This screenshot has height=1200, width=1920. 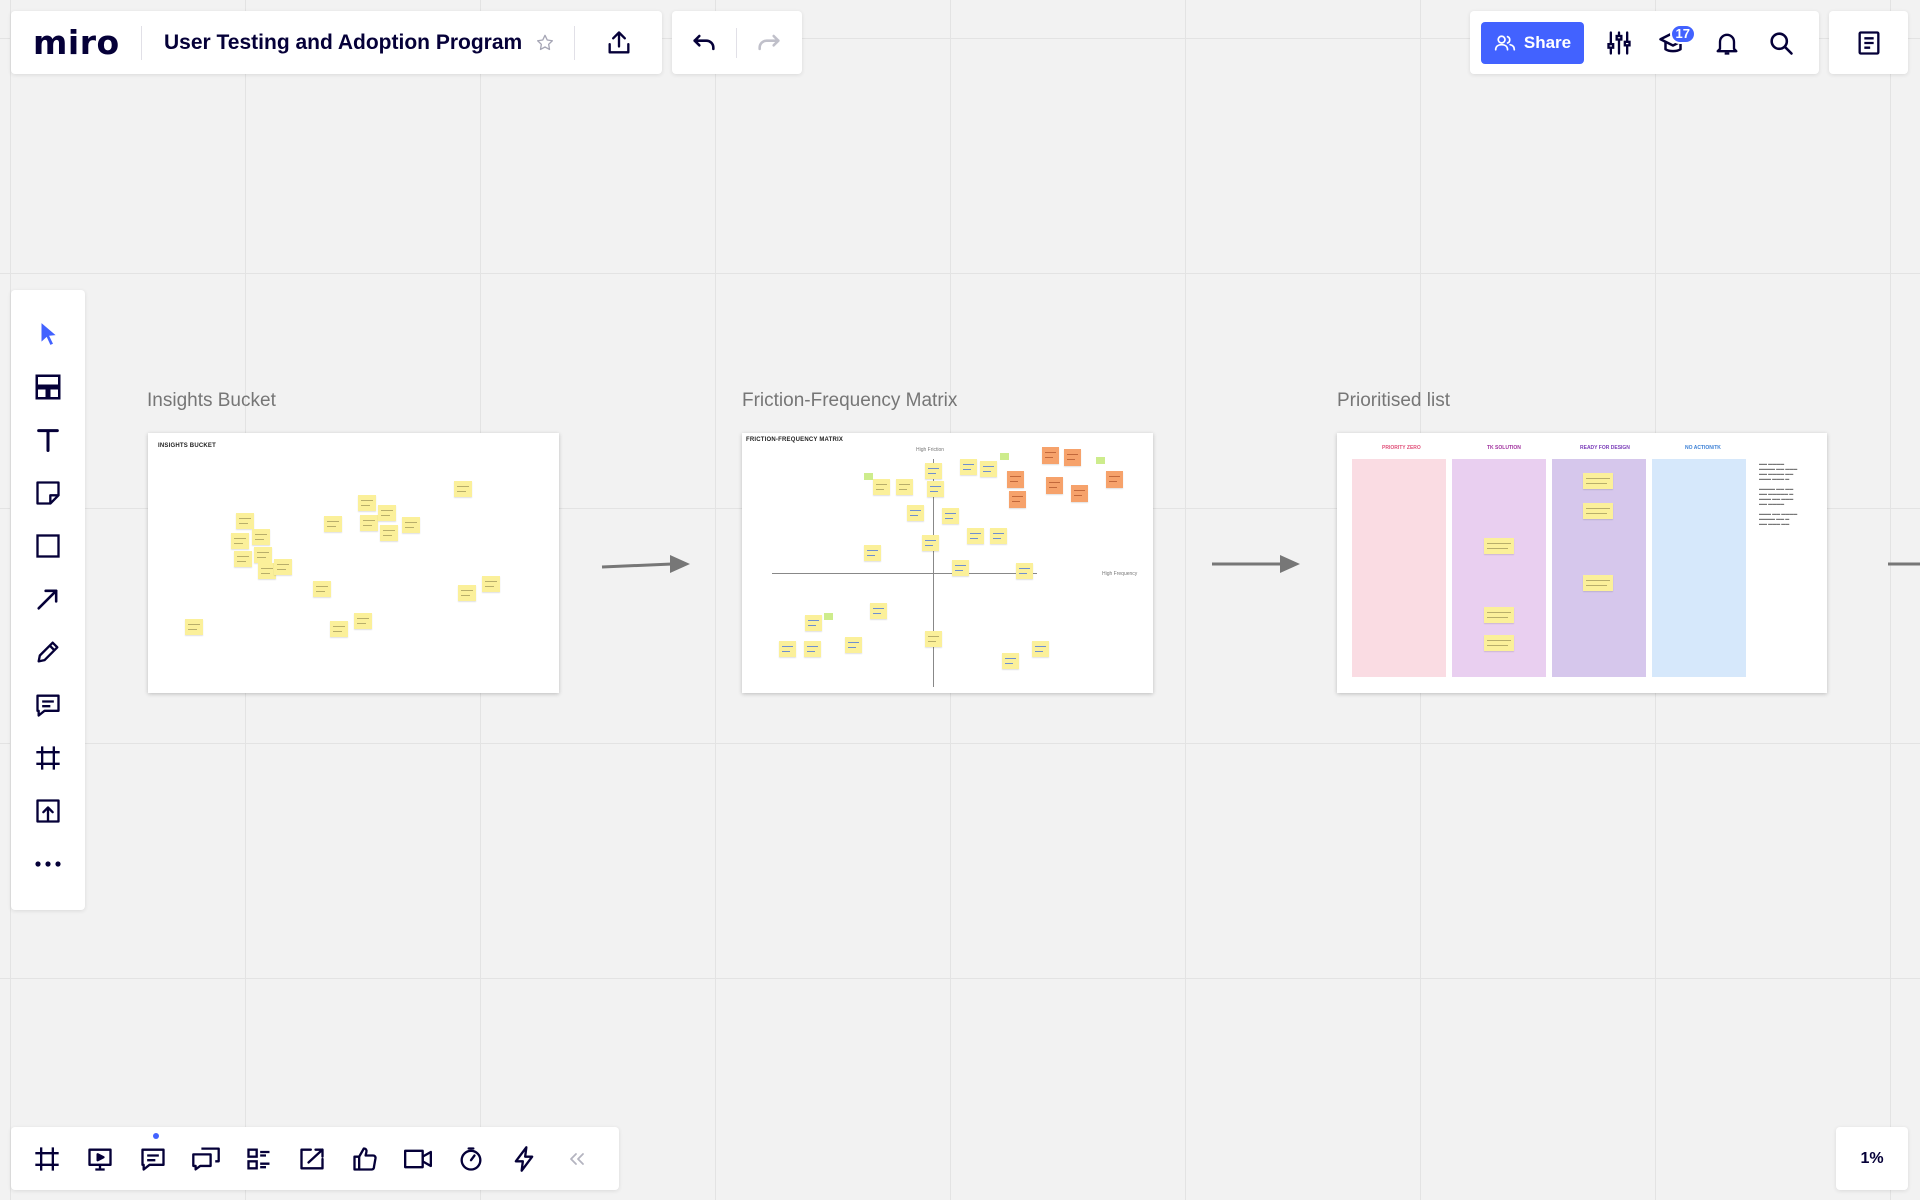 I want to click on settings-sliders-icon, so click(x=1619, y=43).